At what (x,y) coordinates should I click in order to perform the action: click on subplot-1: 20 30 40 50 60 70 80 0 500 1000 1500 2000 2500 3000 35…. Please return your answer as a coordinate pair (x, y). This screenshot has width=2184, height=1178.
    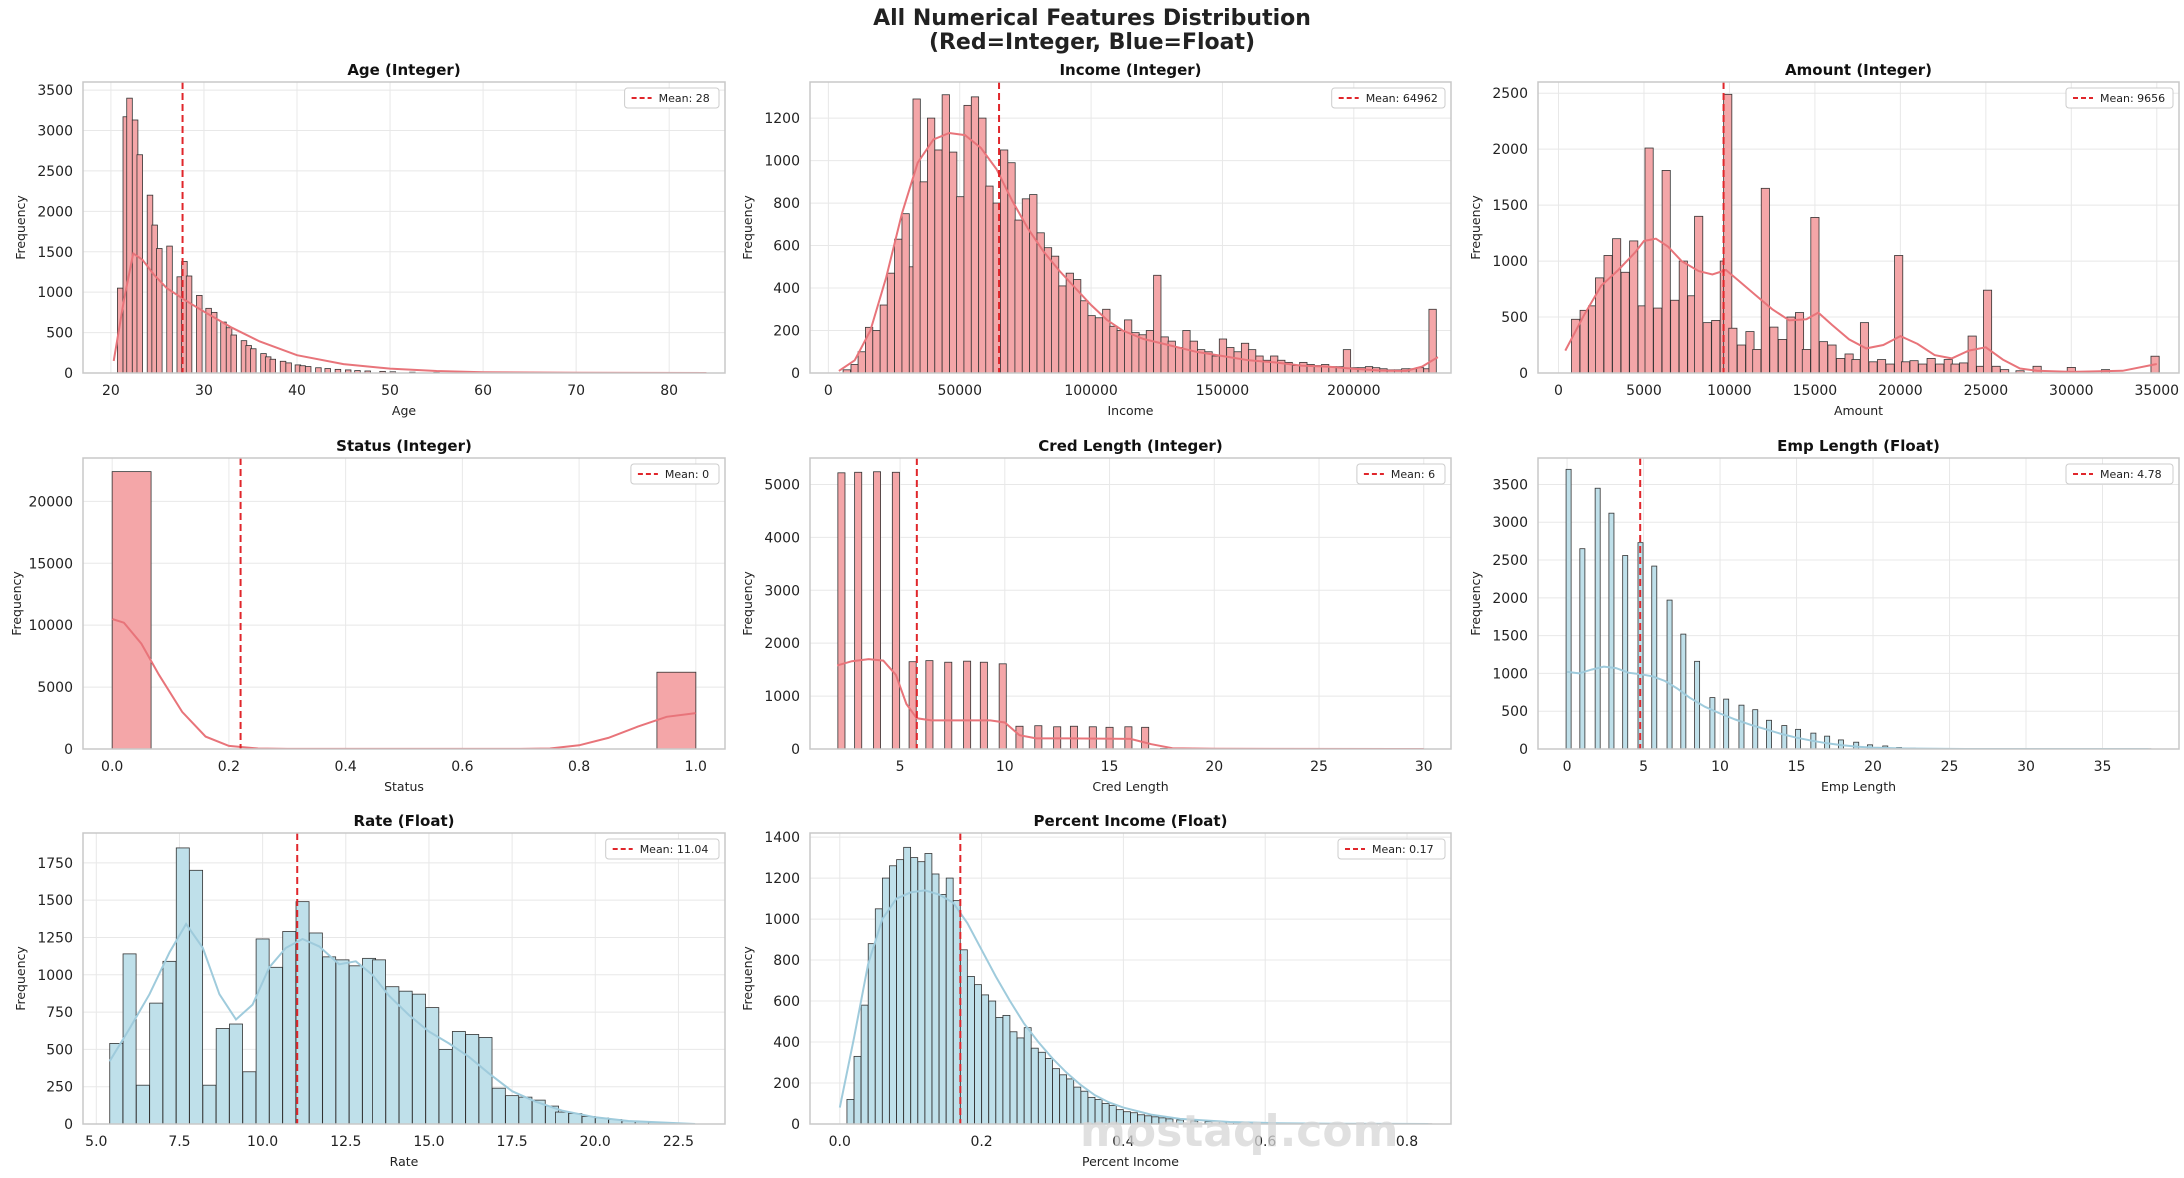
    Looking at the image, I should click on (369, 239).